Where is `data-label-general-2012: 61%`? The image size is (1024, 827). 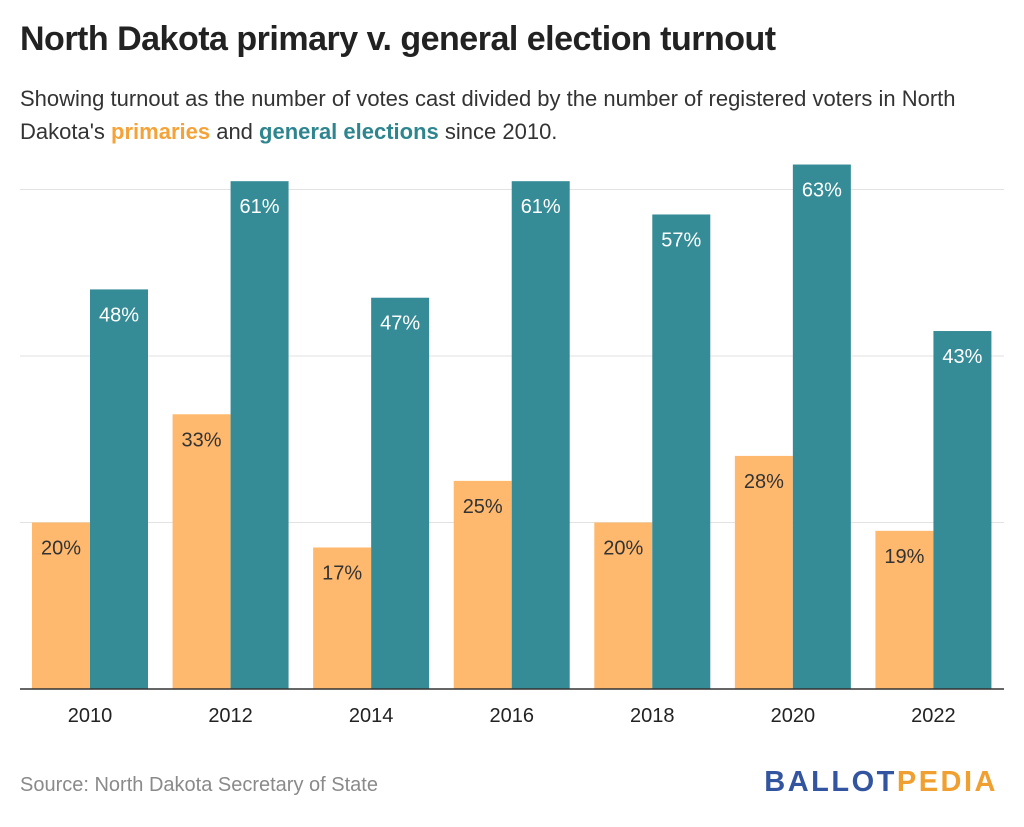
data-label-general-2012: 61% is located at coordinates (260, 207).